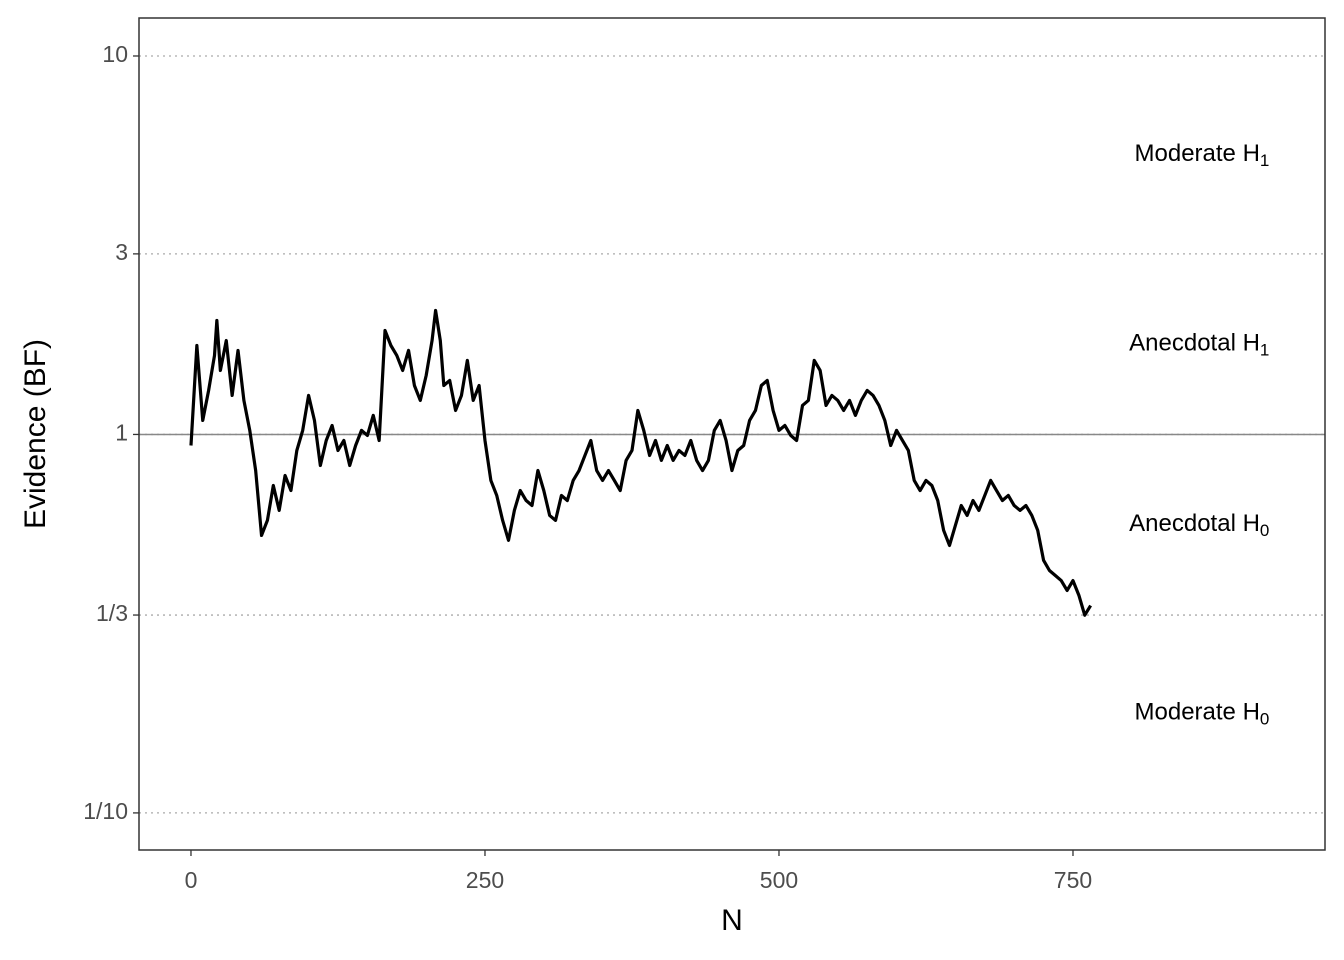 This screenshot has width=1344, height=960. I want to click on annotation: Anecdotal H1, so click(1199, 345).